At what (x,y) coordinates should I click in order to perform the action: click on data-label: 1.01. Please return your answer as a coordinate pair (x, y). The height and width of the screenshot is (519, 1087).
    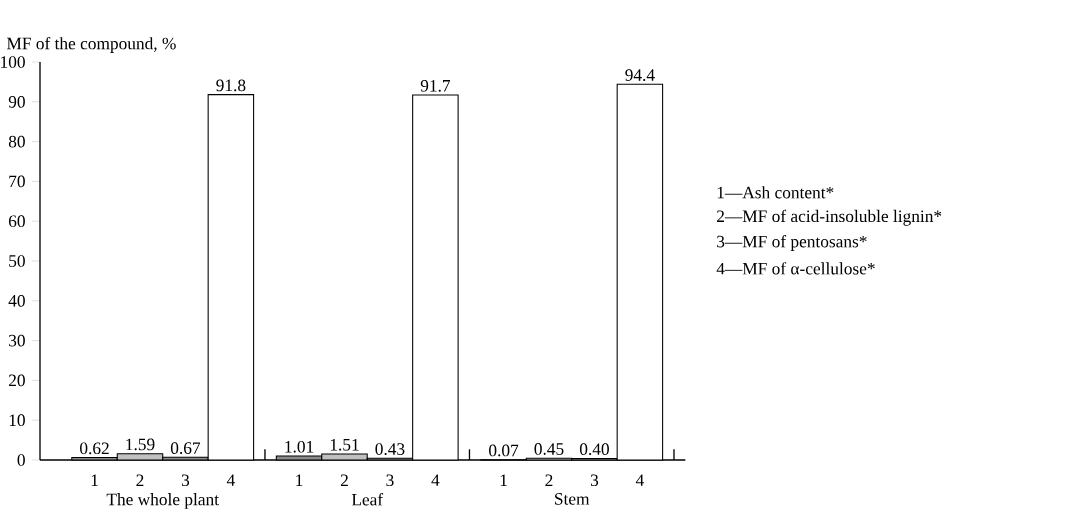
    Looking at the image, I should click on (299, 446).